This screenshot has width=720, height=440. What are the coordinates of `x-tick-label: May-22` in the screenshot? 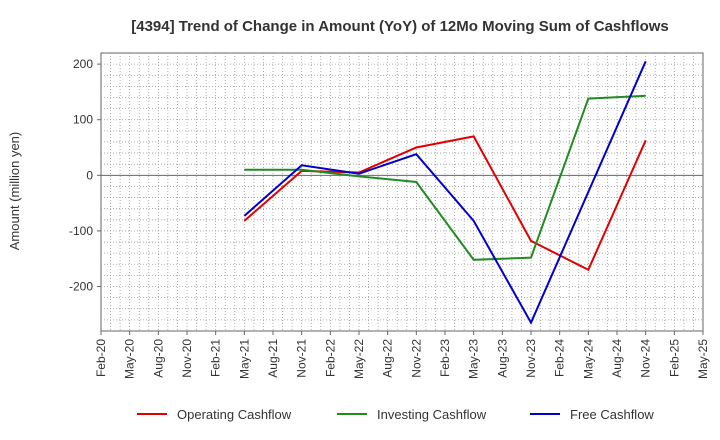 It's located at (359, 359).